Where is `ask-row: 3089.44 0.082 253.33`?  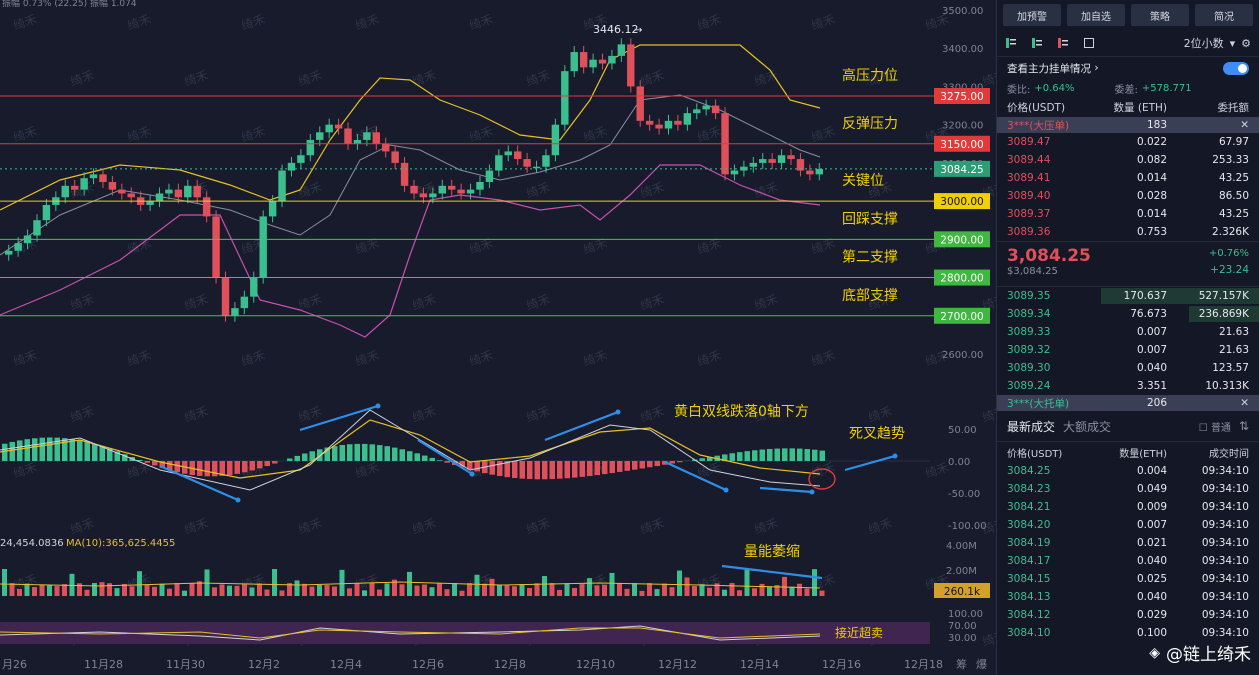 ask-row: 3089.44 0.082 253.33 is located at coordinates (1128, 160).